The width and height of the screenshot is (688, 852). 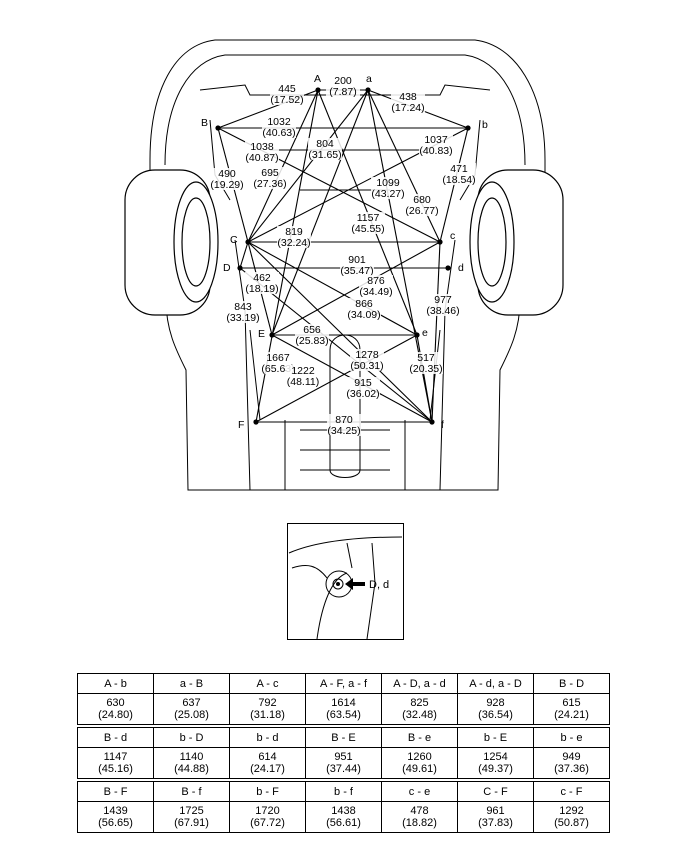 I want to click on measuring-point-c, so click(x=440, y=242).